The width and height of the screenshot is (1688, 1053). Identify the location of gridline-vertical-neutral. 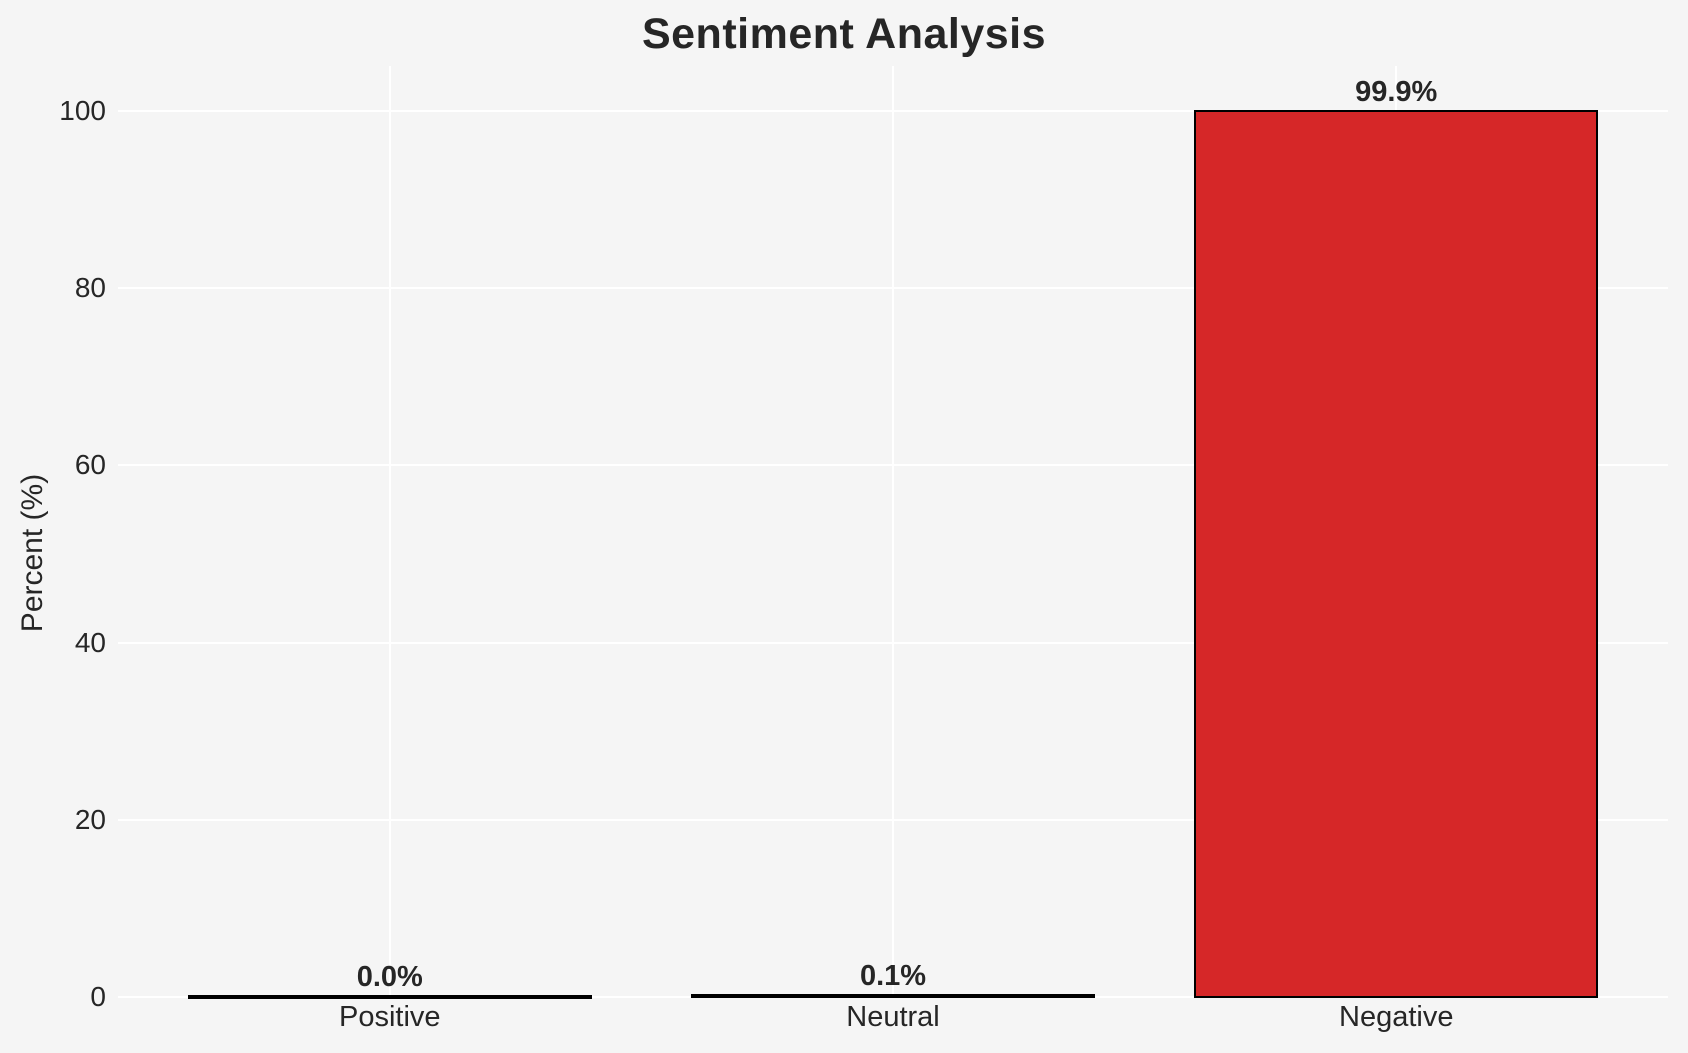
(893, 531).